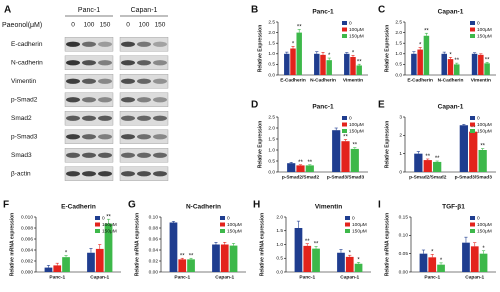 This screenshot has width=500, height=292. What do you see at coordinates (474, 177) in the screenshot?
I see `x-tick-label: p-Smad3/Smad3` at bounding box center [474, 177].